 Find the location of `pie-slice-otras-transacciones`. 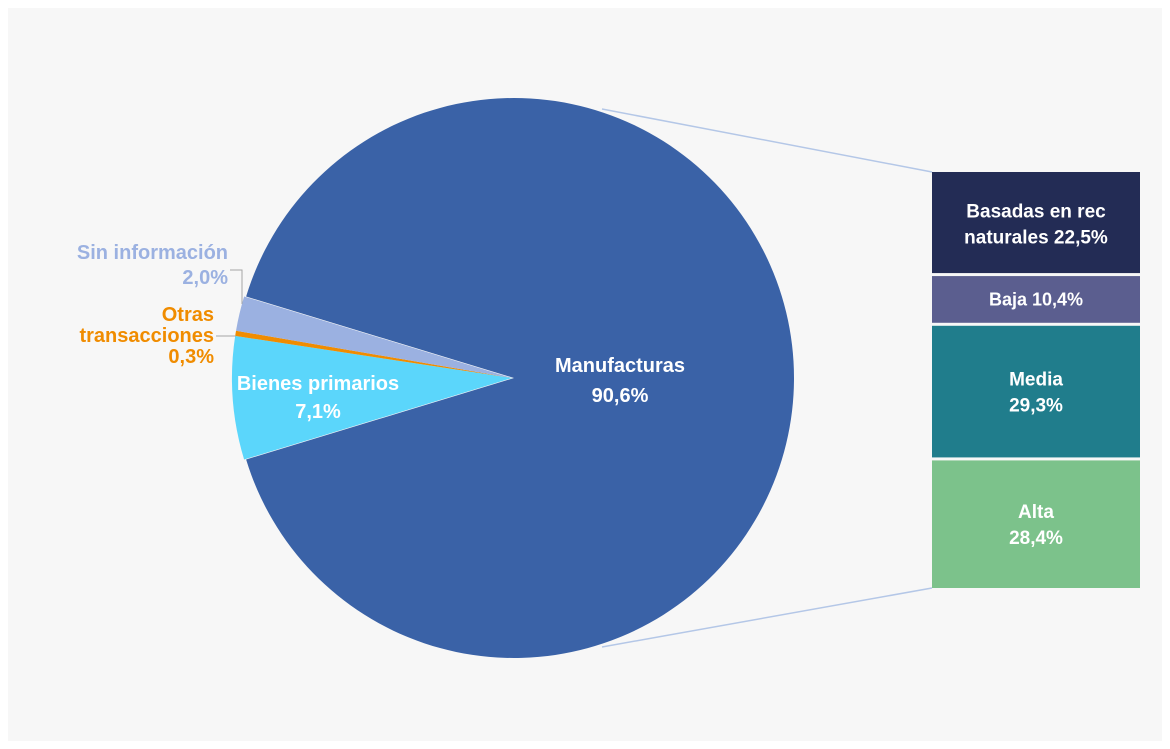

pie-slice-otras-transacciones is located at coordinates (374, 354).